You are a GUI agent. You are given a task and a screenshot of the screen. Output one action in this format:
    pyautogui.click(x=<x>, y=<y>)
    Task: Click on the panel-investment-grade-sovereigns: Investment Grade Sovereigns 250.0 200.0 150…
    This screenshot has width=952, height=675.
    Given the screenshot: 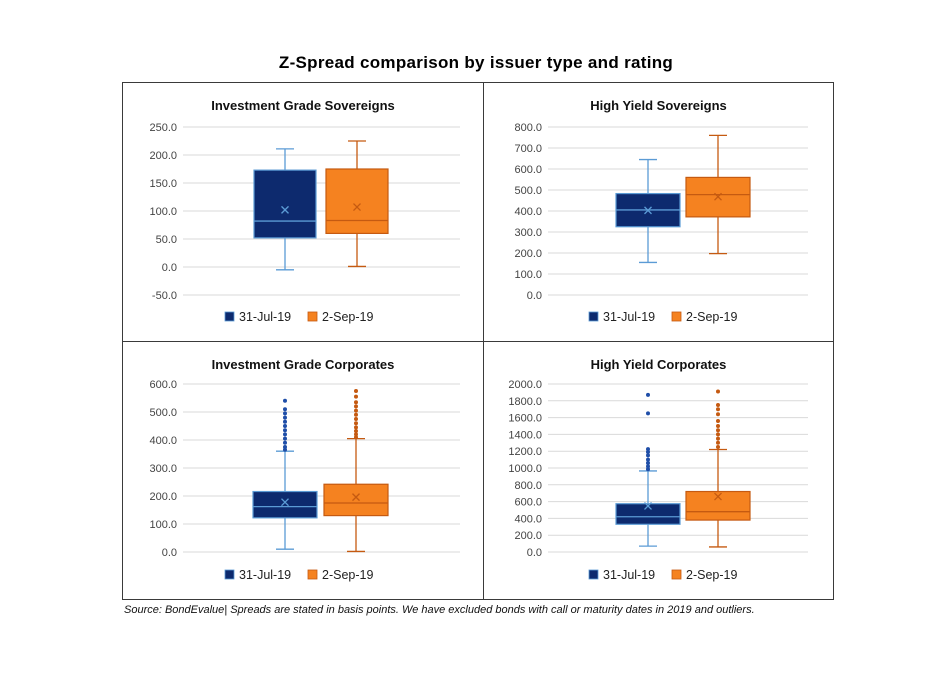 What is the action you would take?
    pyautogui.click(x=304, y=211)
    